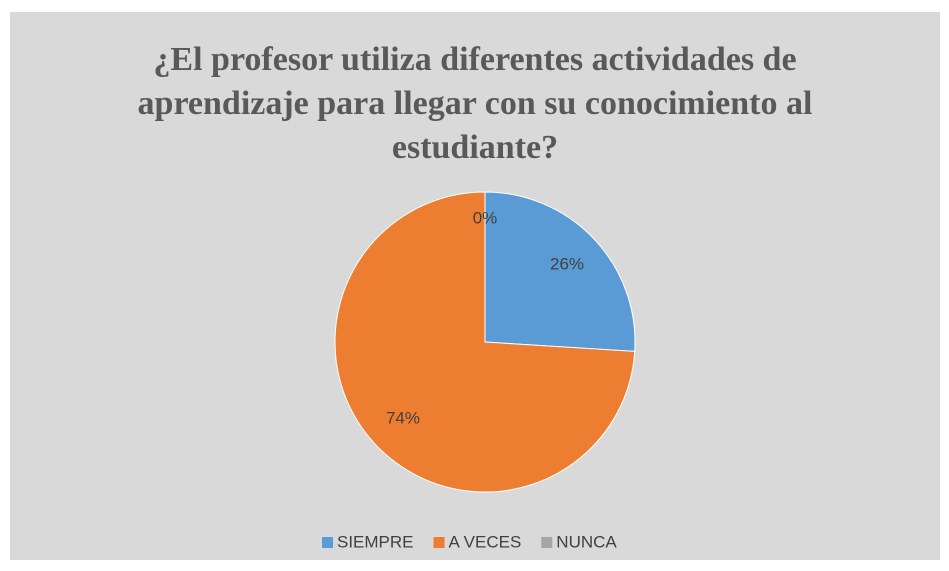 The height and width of the screenshot is (571, 949). What do you see at coordinates (375, 541) in the screenshot?
I see `legend-label: SIEMPRE` at bounding box center [375, 541].